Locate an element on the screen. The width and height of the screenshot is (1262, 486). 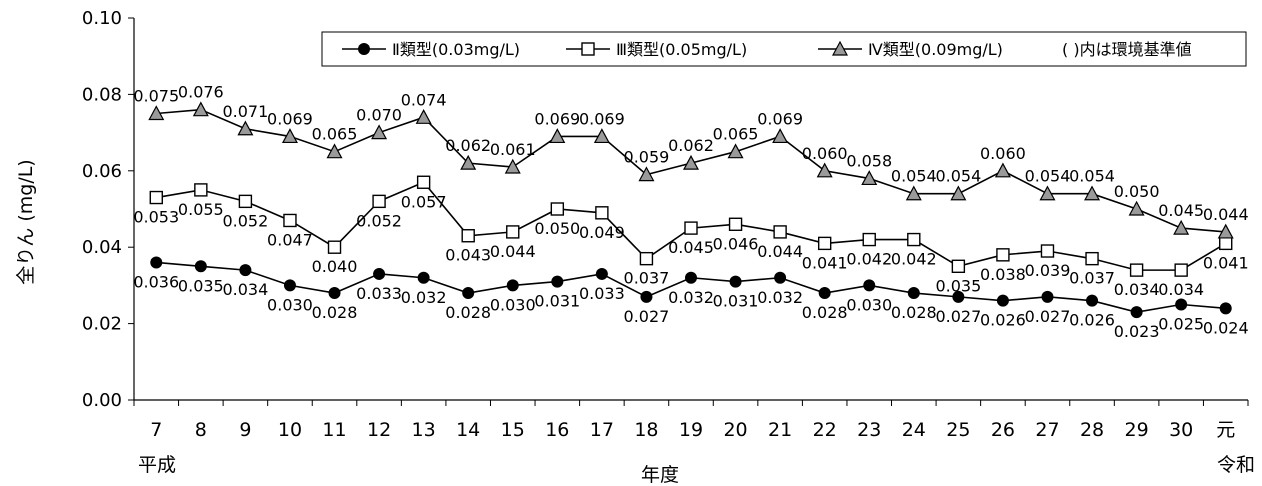
x-category-label: 14 is located at coordinates (468, 430).